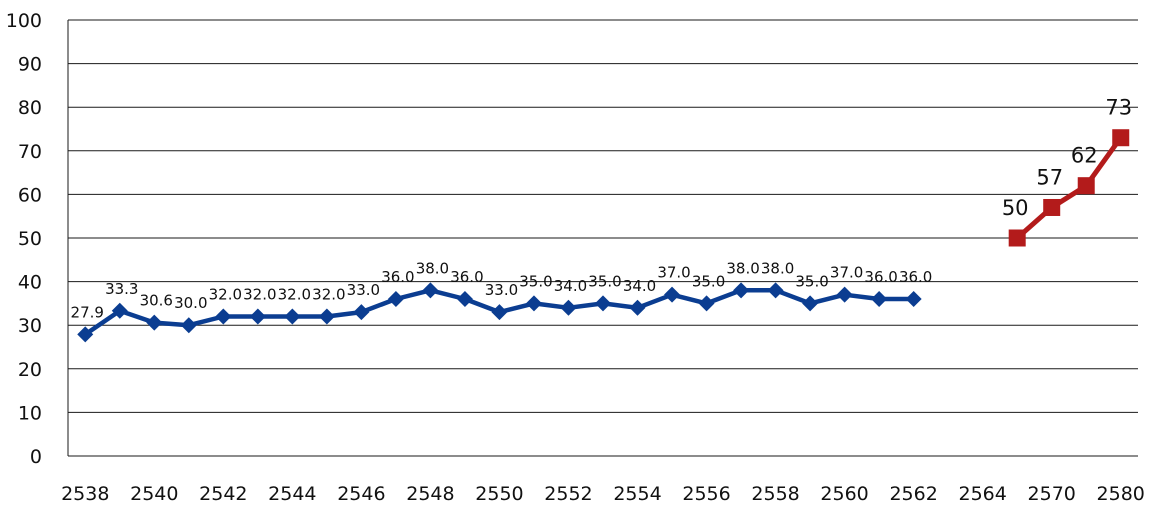 The width and height of the screenshot is (1151, 515). What do you see at coordinates (706, 494) in the screenshot?
I see `x-tick-label: 2556` at bounding box center [706, 494].